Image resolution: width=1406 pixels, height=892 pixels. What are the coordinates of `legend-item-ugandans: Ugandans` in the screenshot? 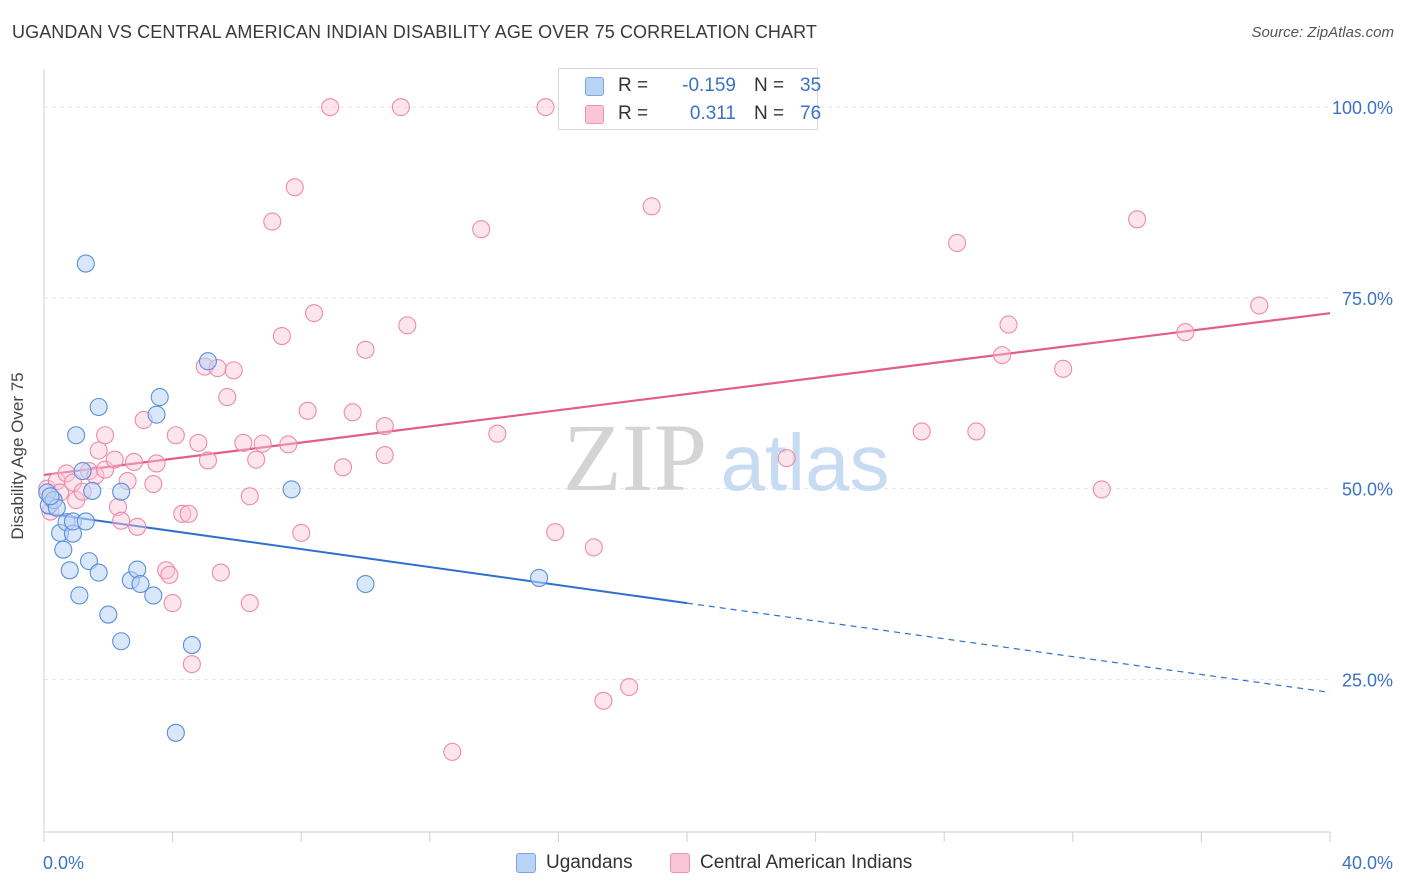 It's located at (574, 863).